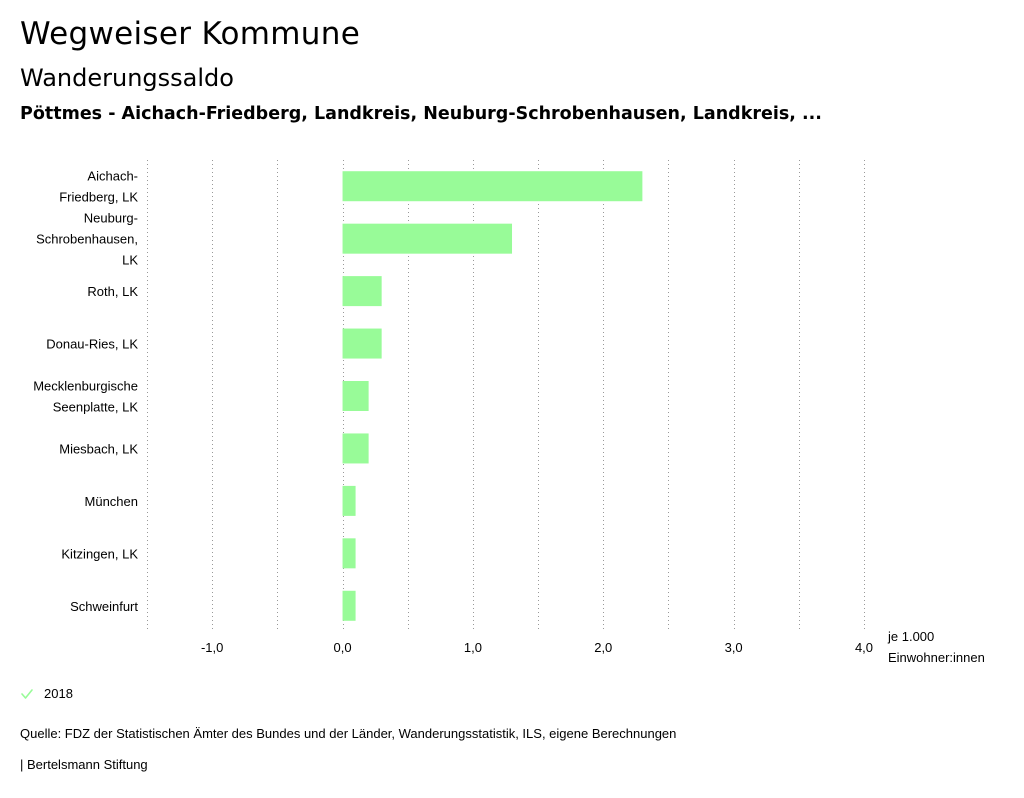 The width and height of the screenshot is (1024, 798). What do you see at coordinates (92, 344) in the screenshot?
I see `category-label: Donau-Ries, LK` at bounding box center [92, 344].